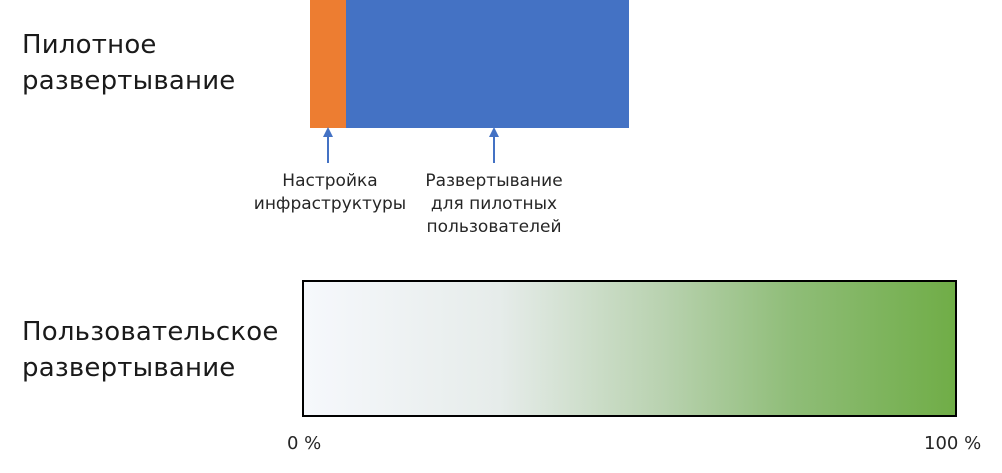  I want to click on pilot-users-deployment-segment, so click(487, 64).